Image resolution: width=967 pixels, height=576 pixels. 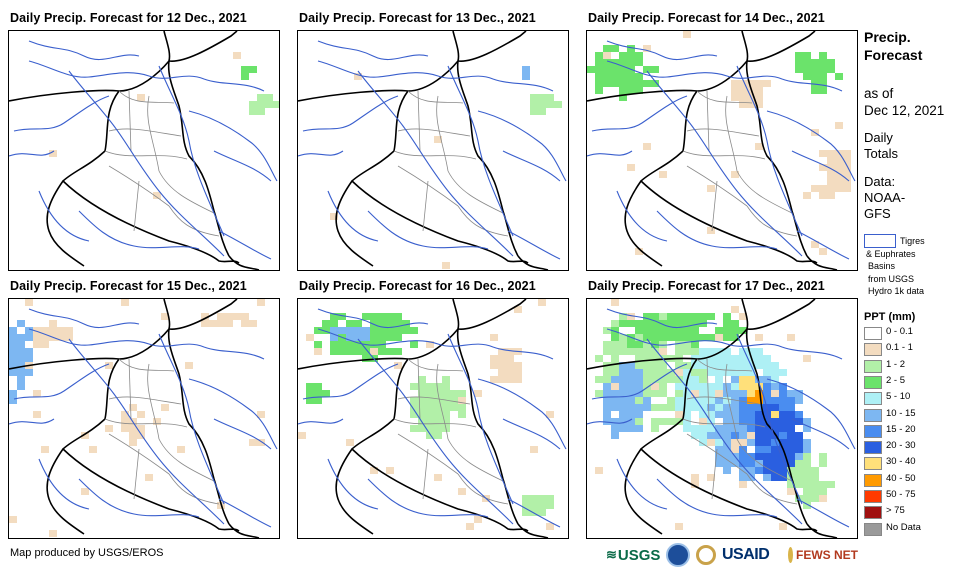 What do you see at coordinates (492, 314) in the screenshot?
I see `turkey-iran-border` at bounding box center [492, 314].